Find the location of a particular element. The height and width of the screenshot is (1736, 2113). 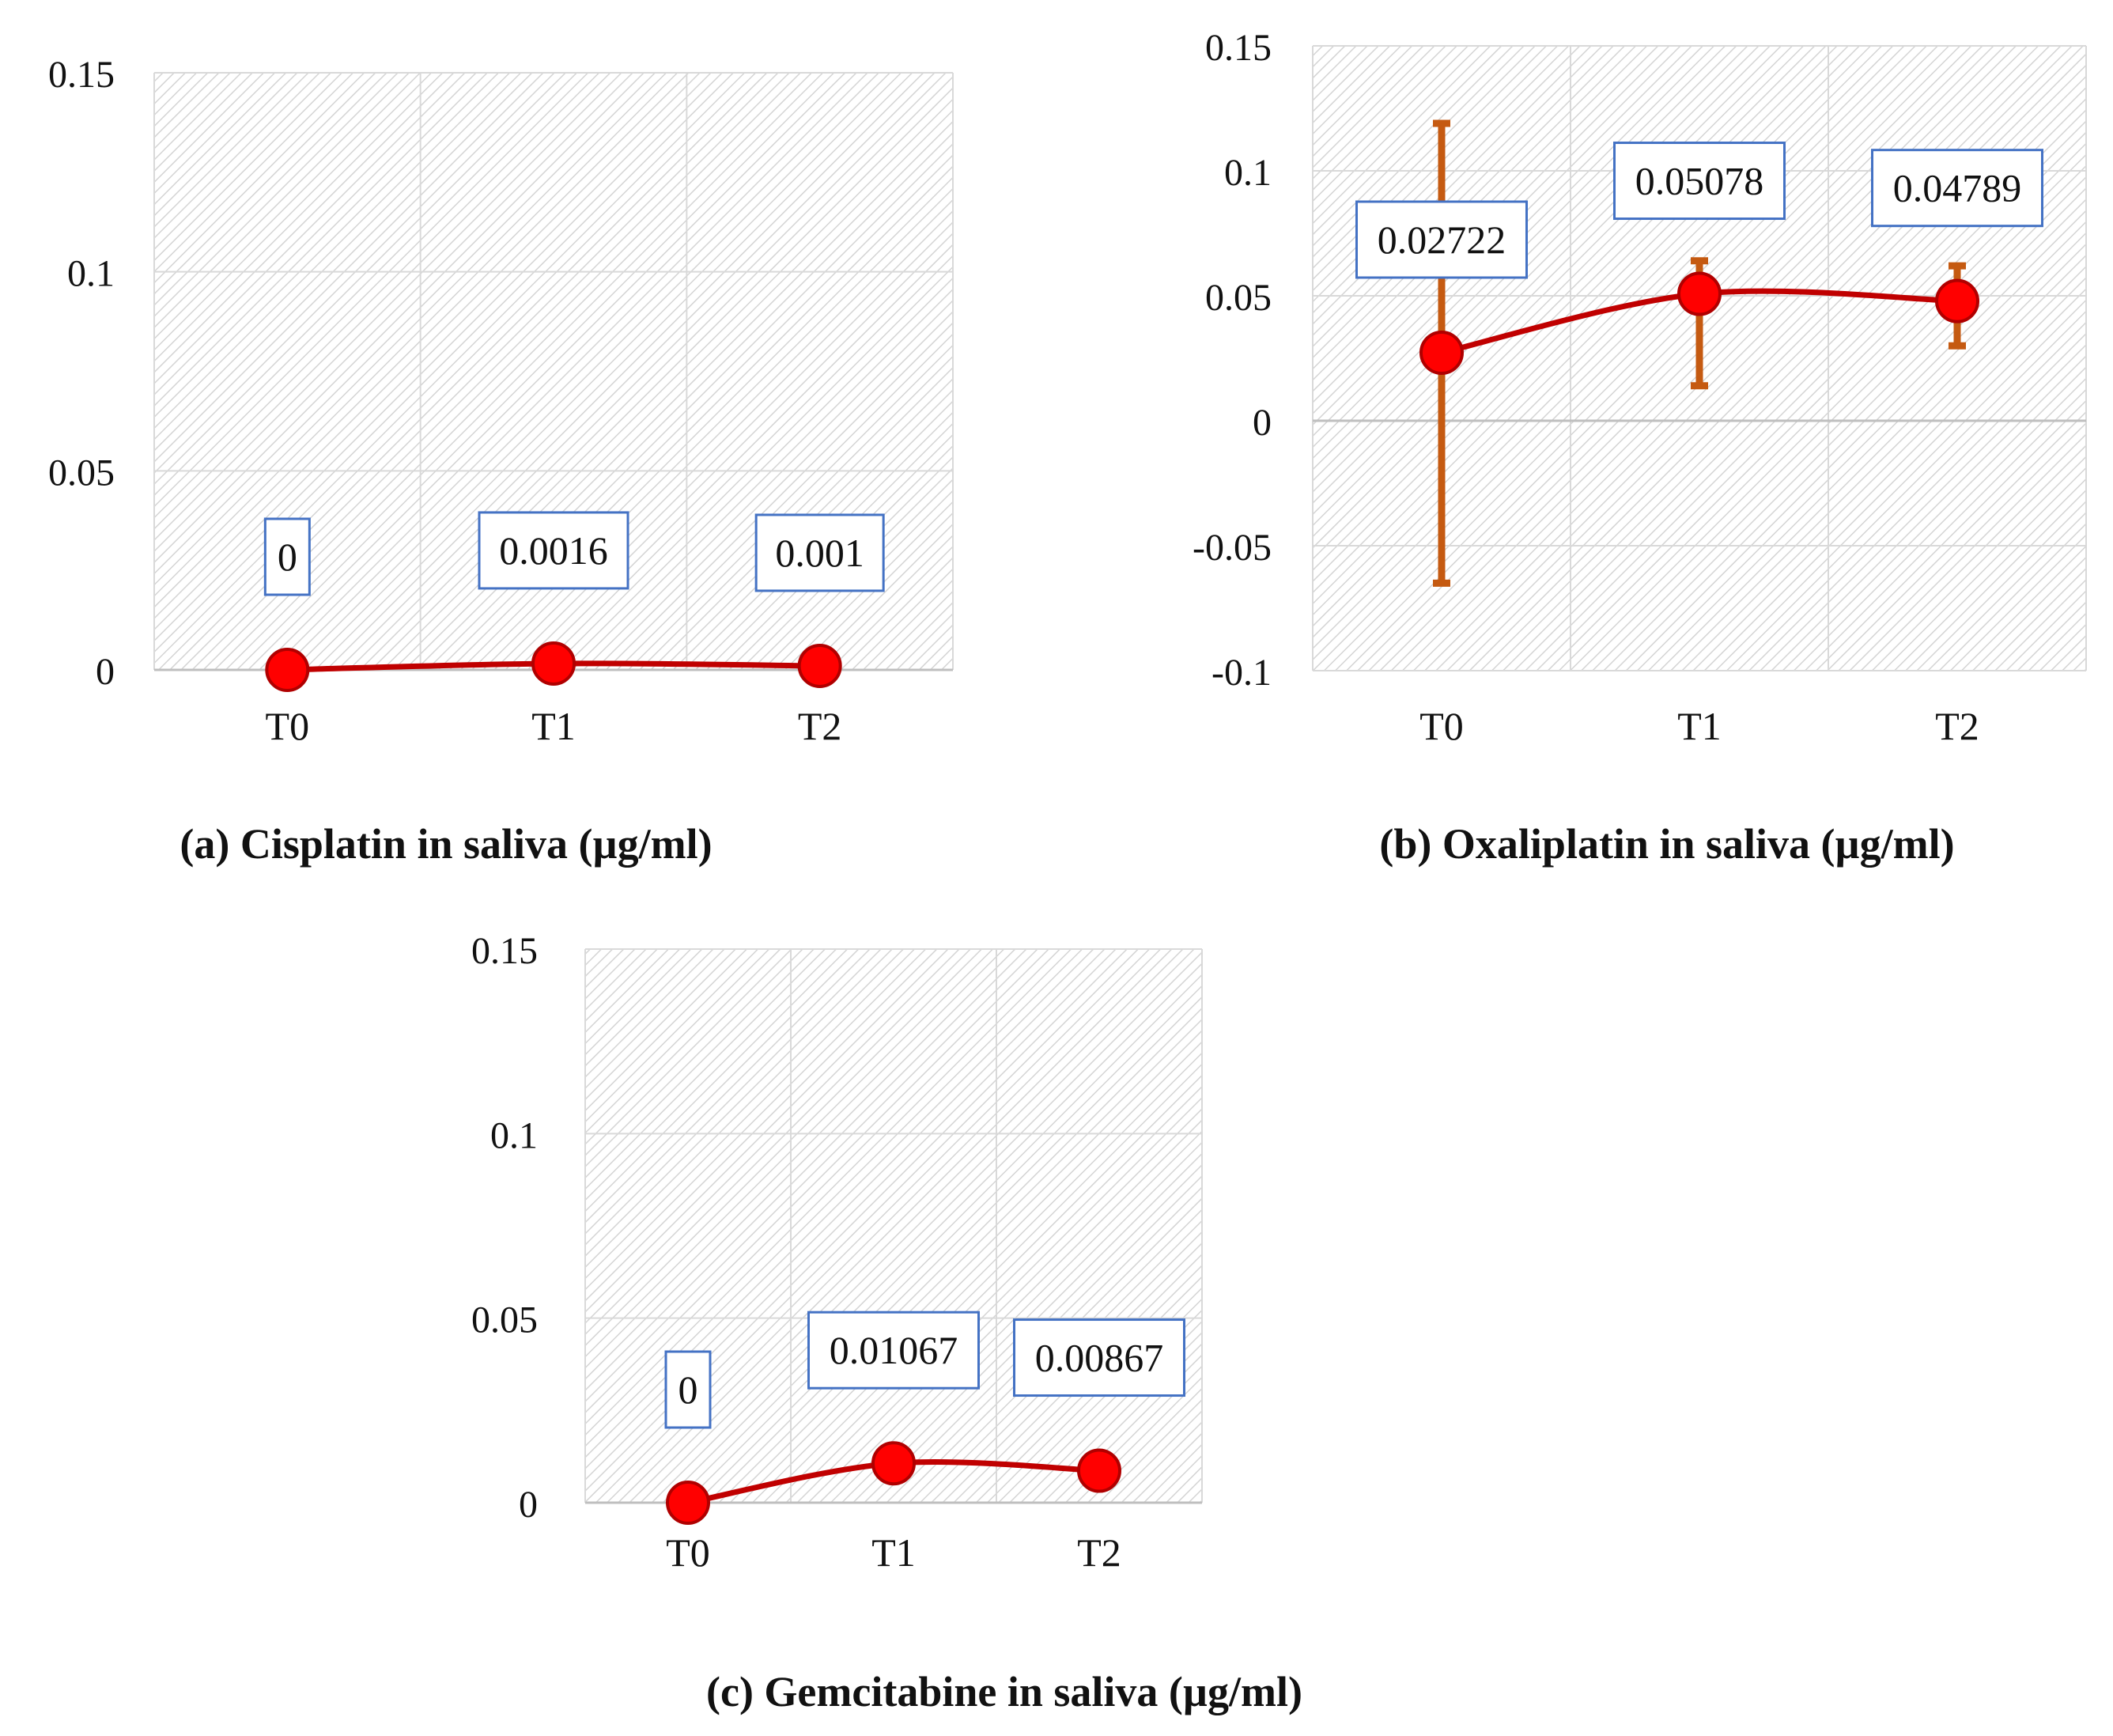

caption-a: (a) Cisplatin in saliva (µg/ml) is located at coordinates (447, 844).